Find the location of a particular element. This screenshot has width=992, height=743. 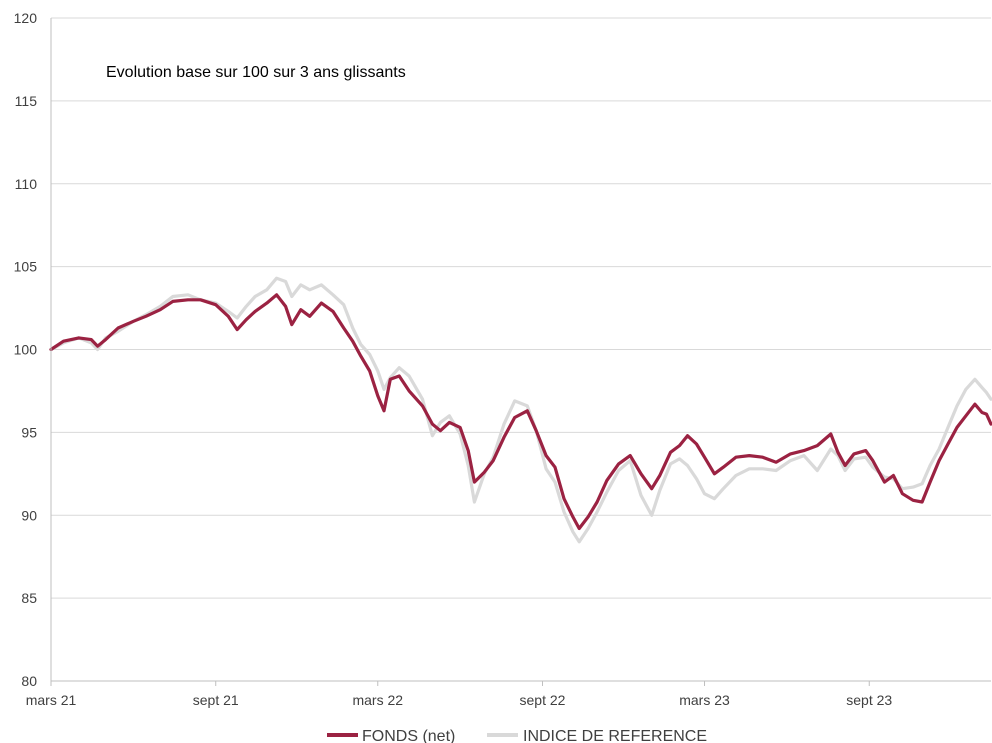

legend: FONDS (net) INDICE DE REFERENCE is located at coordinates (517, 735).